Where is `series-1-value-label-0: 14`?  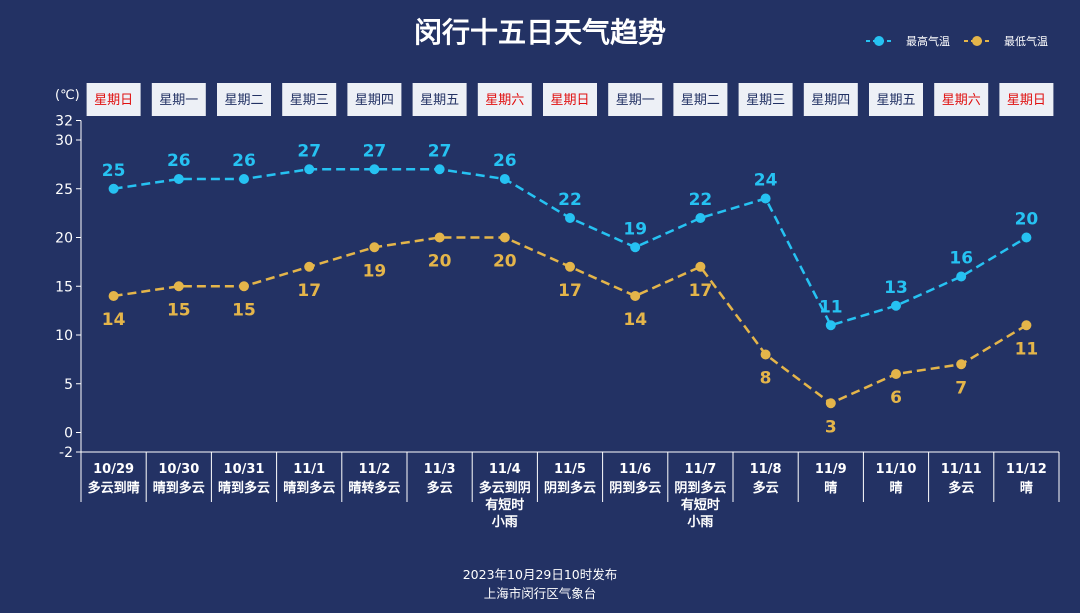 series-1-value-label-0: 14 is located at coordinates (114, 320).